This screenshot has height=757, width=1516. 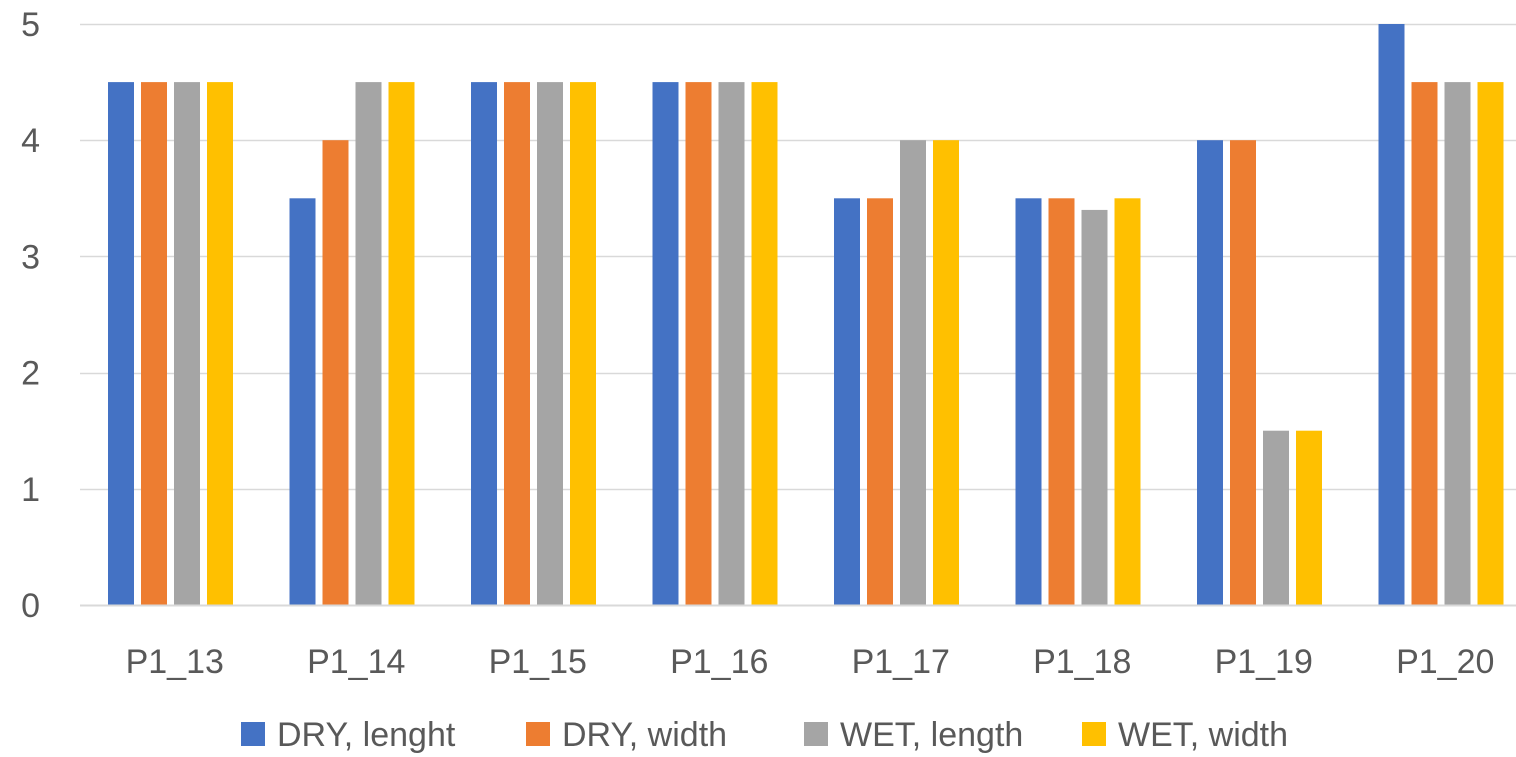 What do you see at coordinates (931, 735) in the screenshot?
I see `legend-label-3: WET, length` at bounding box center [931, 735].